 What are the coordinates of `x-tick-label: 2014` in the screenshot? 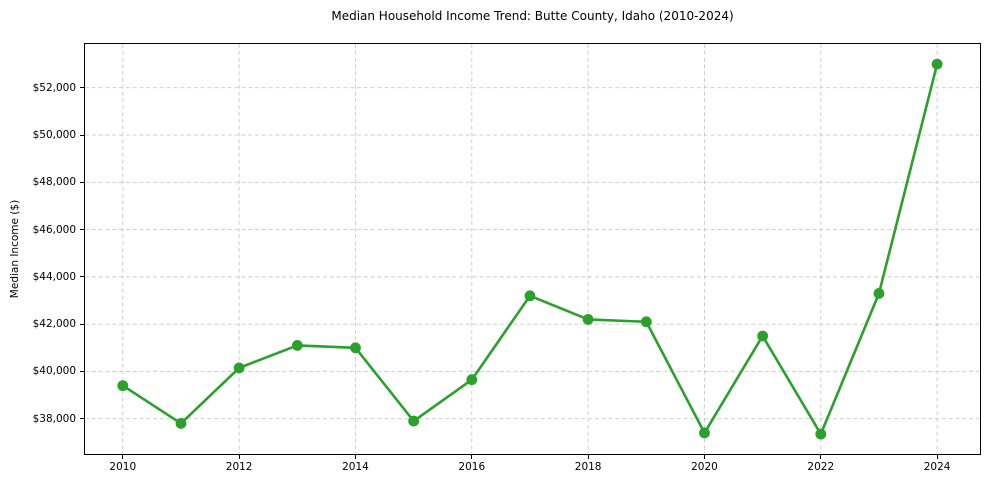 It's located at (355, 467).